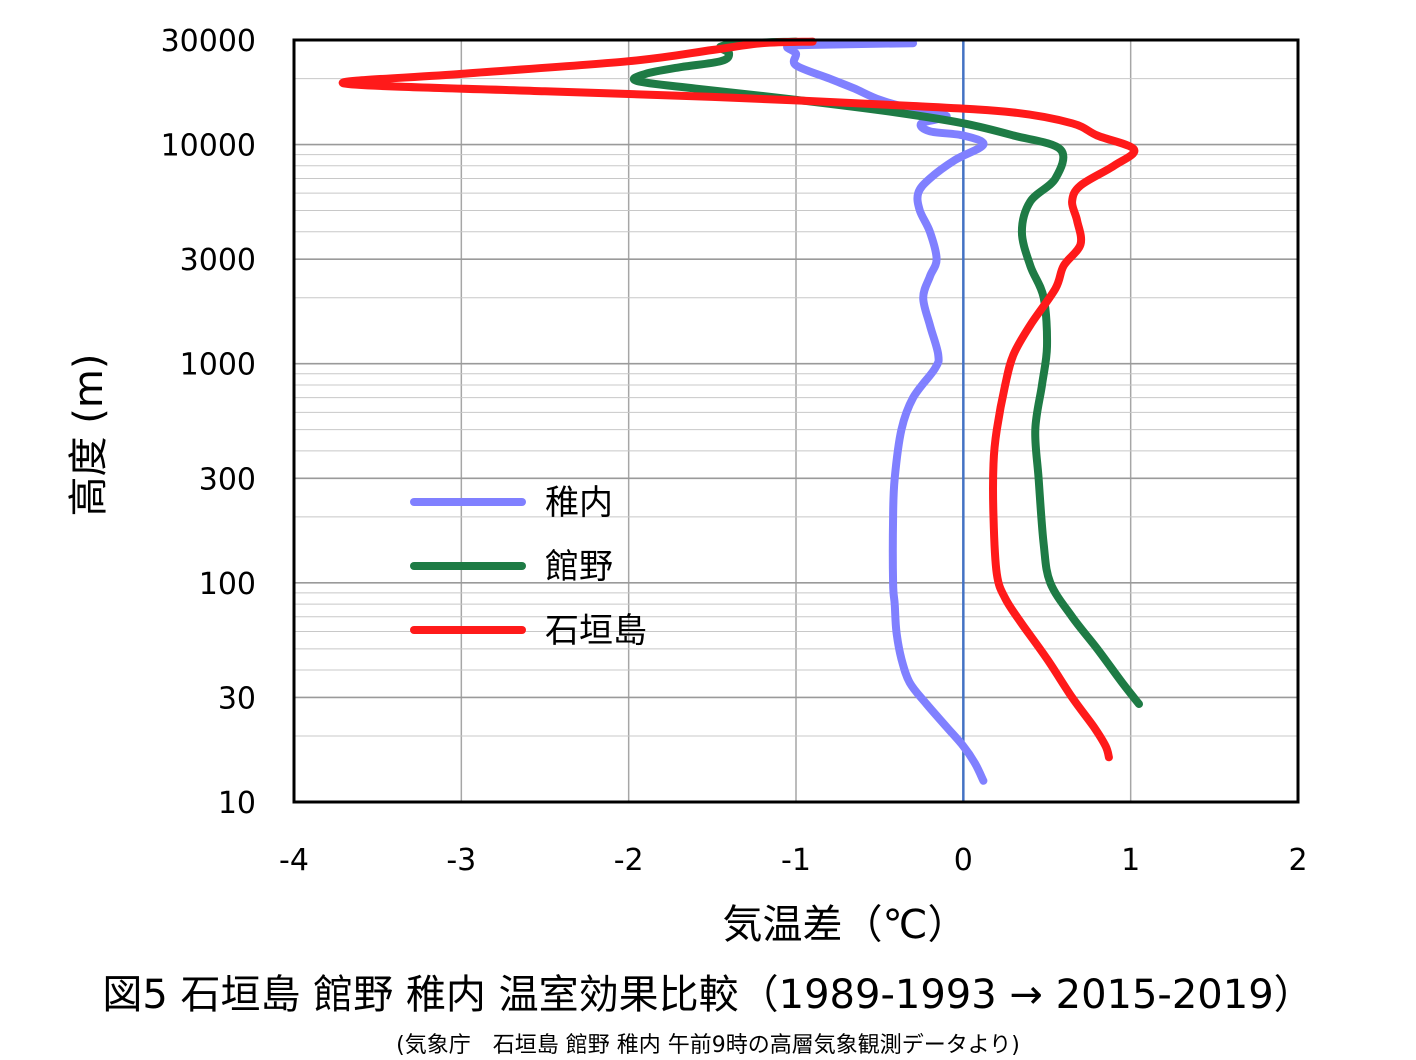  What do you see at coordinates (1130, 860) in the screenshot?
I see `x-tick-label: 1` at bounding box center [1130, 860].